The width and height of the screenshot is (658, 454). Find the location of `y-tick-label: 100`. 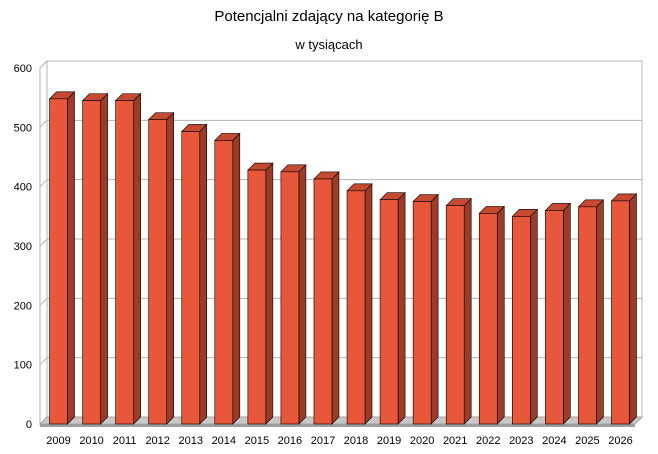

y-tick-label: 100 is located at coordinates (23, 366).